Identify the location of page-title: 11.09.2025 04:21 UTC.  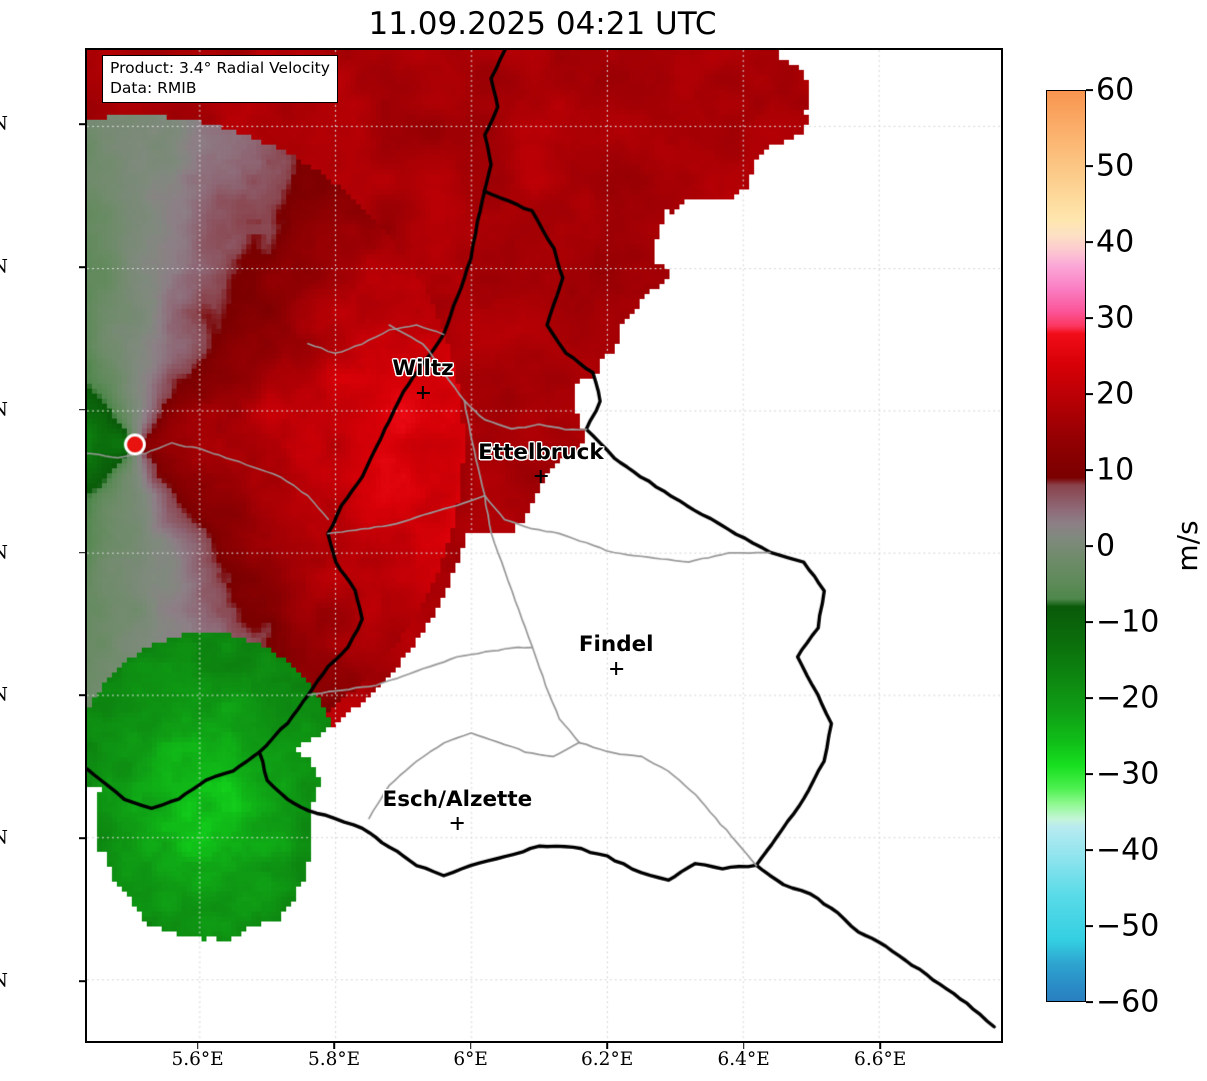
(542, 24).